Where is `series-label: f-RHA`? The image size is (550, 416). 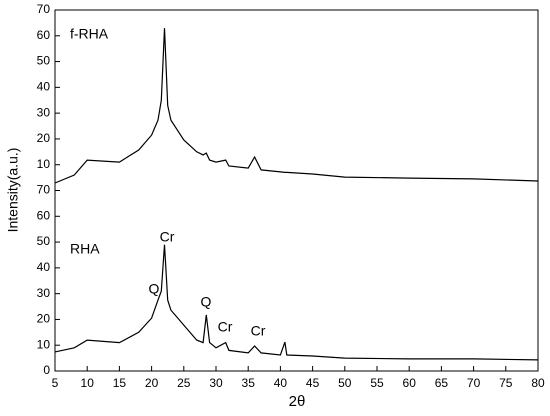 series-label: f-RHA is located at coordinates (89, 34).